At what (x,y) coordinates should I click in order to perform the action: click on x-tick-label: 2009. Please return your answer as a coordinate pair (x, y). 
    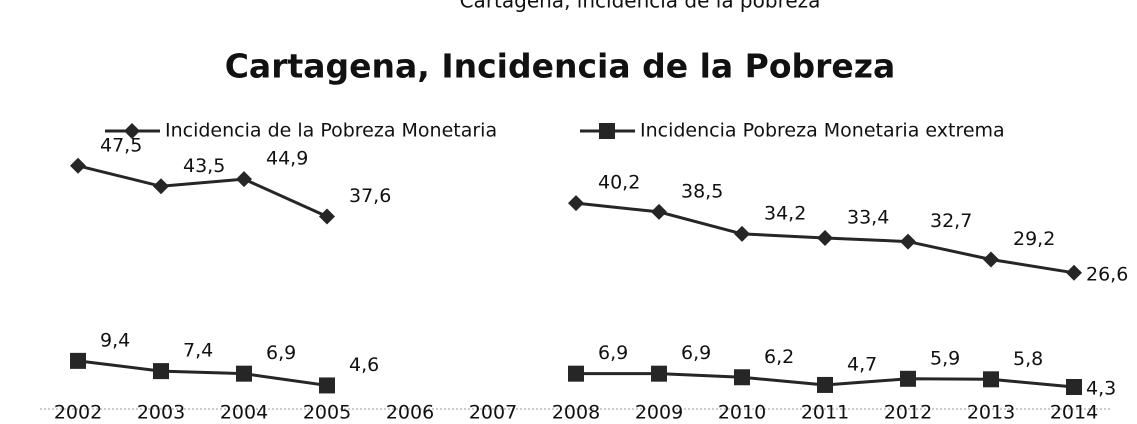
    Looking at the image, I should click on (659, 413).